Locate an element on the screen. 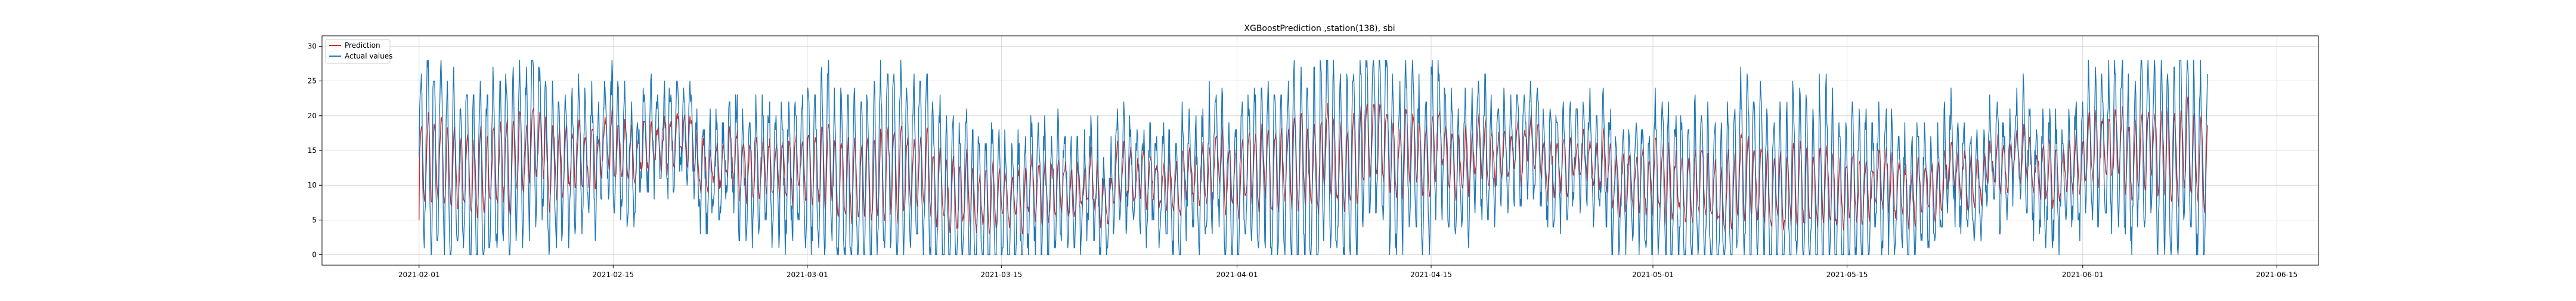 The width and height of the screenshot is (2576, 301). x-tick-label: 2021-05-01 is located at coordinates (1653, 275).